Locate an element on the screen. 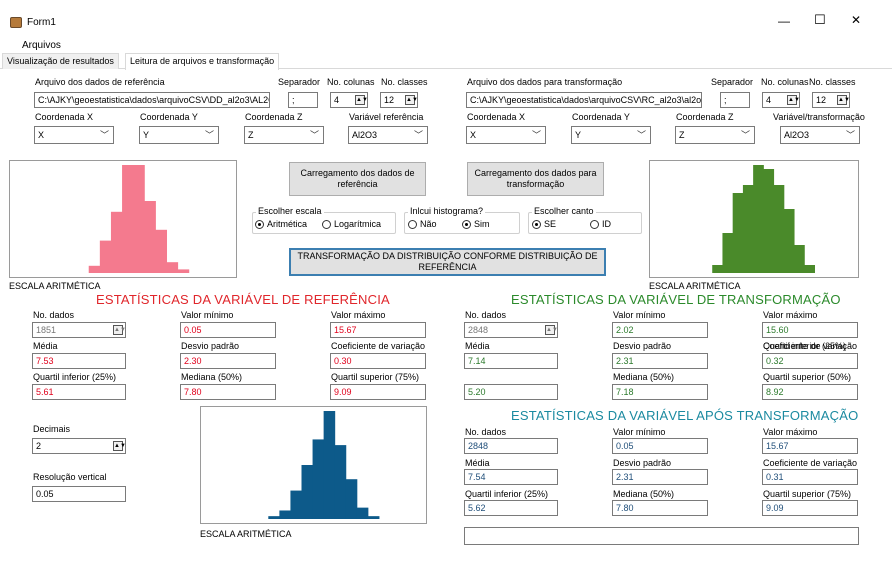  after-q1-field: 5.62 is located at coordinates (511, 508).